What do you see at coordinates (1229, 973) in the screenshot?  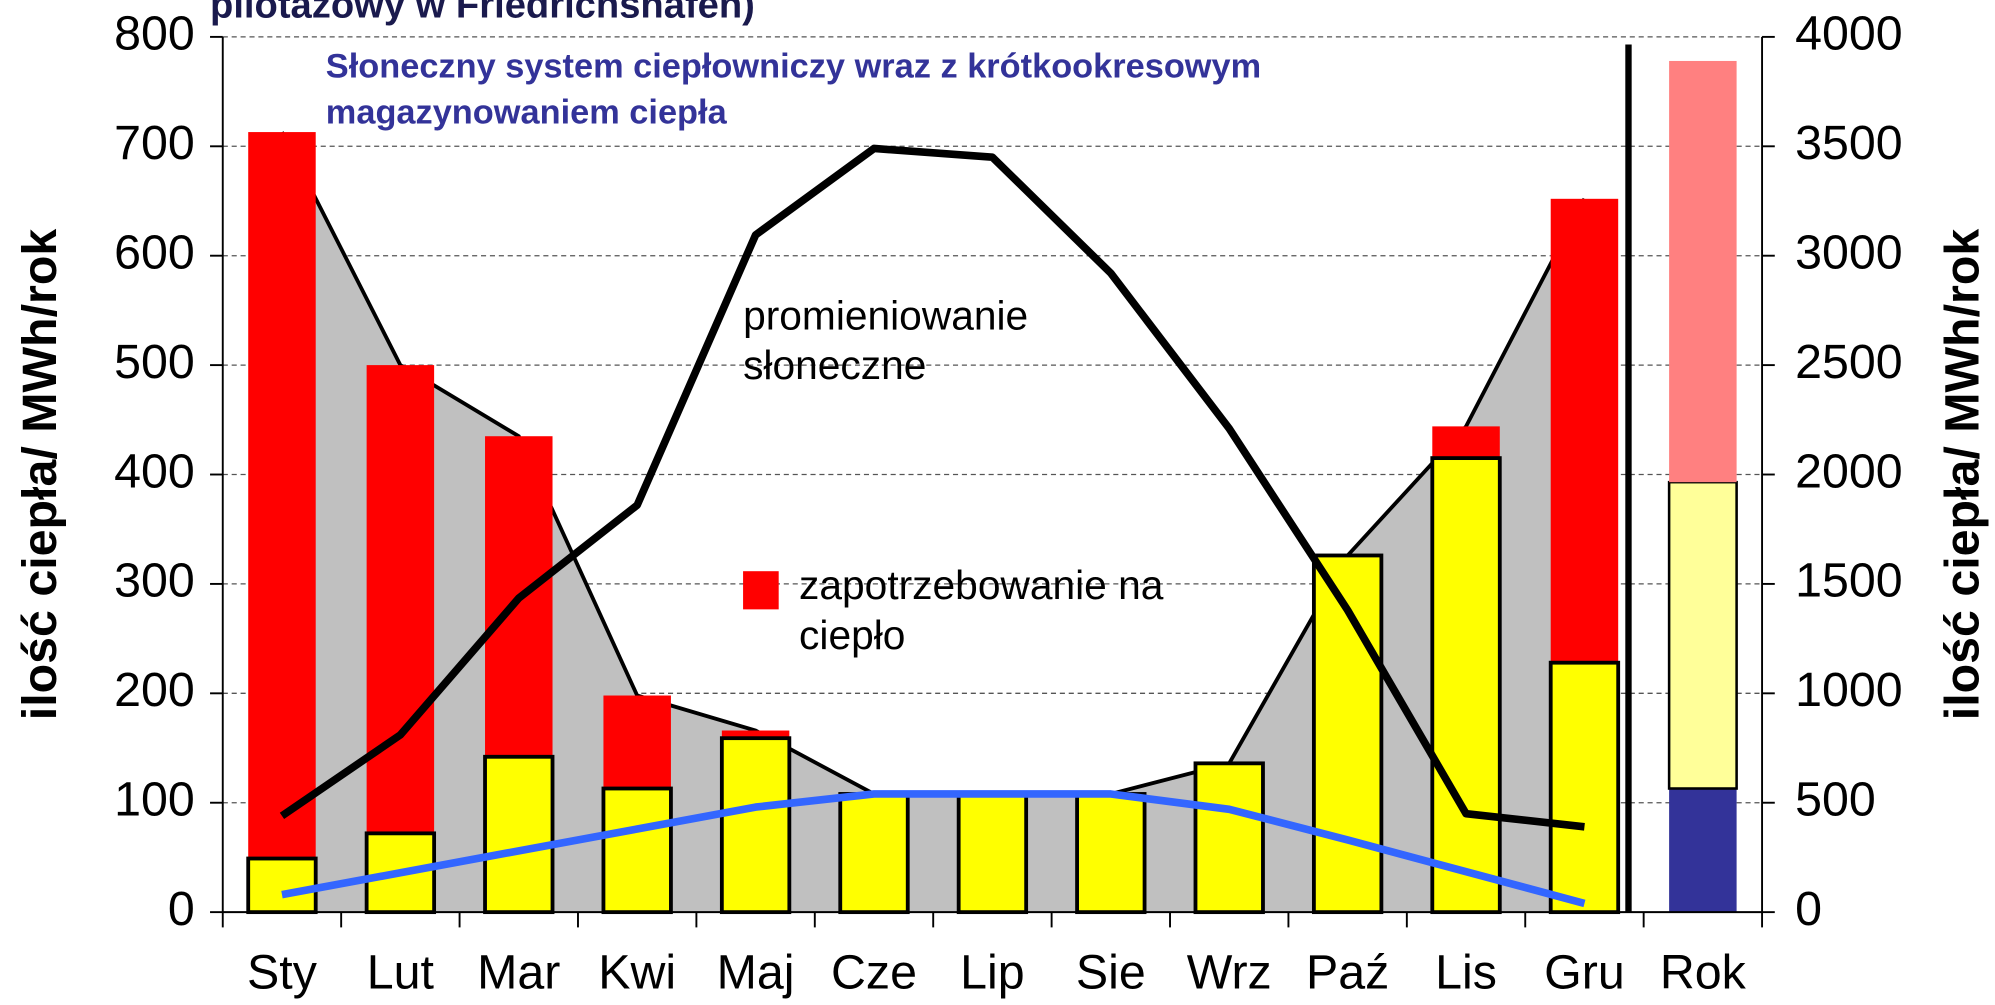 I see `x-tick-label: Wrz` at bounding box center [1229, 973].